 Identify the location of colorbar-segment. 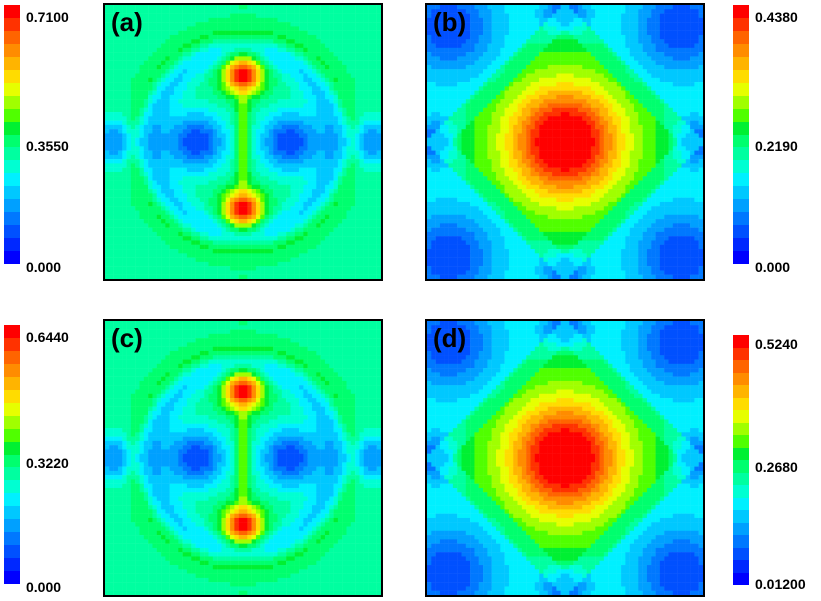
(741, 578).